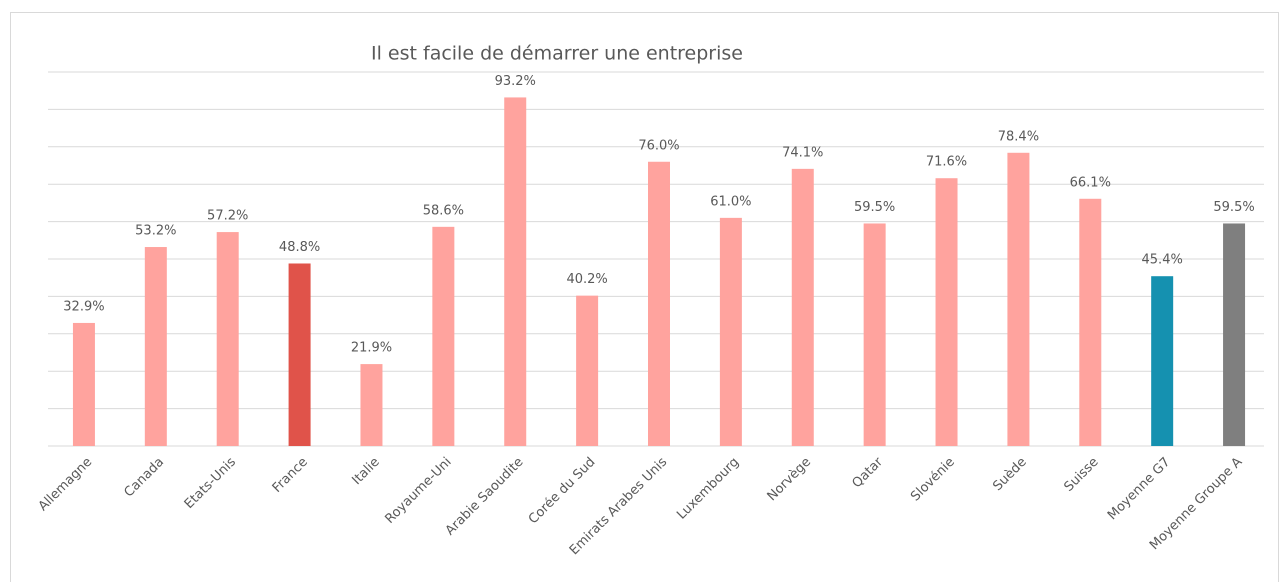 The image size is (1280, 582). Describe the element at coordinates (299, 247) in the screenshot. I see `value-label: 48.8%` at that location.